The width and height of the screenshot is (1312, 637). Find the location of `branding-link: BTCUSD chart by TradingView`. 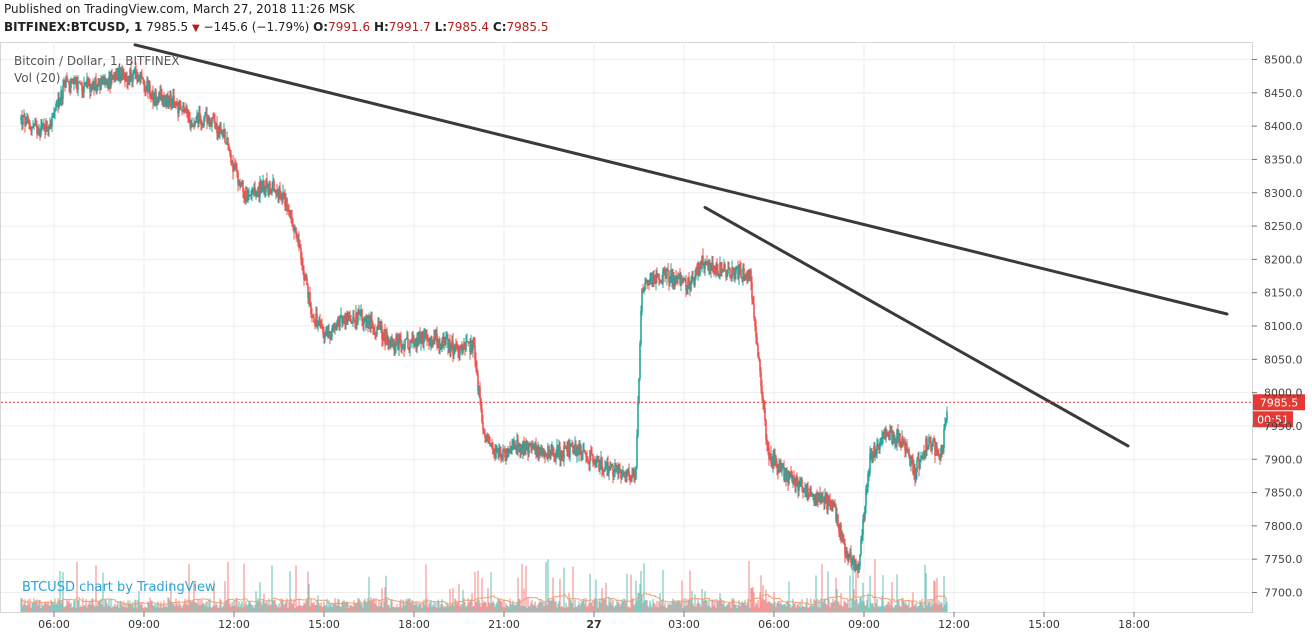

branding-link: BTCUSD chart by TradingView is located at coordinates (119, 587).